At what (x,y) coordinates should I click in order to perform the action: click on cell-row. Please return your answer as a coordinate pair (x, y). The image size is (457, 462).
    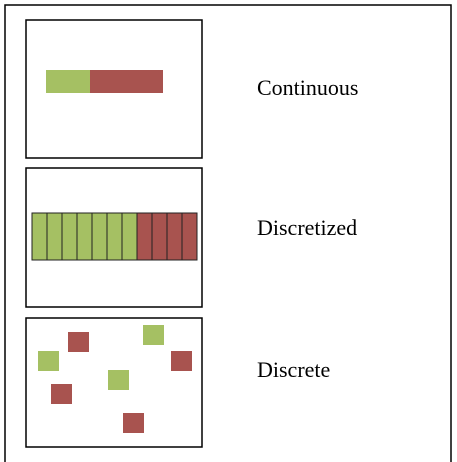
    Looking at the image, I should click on (114, 236).